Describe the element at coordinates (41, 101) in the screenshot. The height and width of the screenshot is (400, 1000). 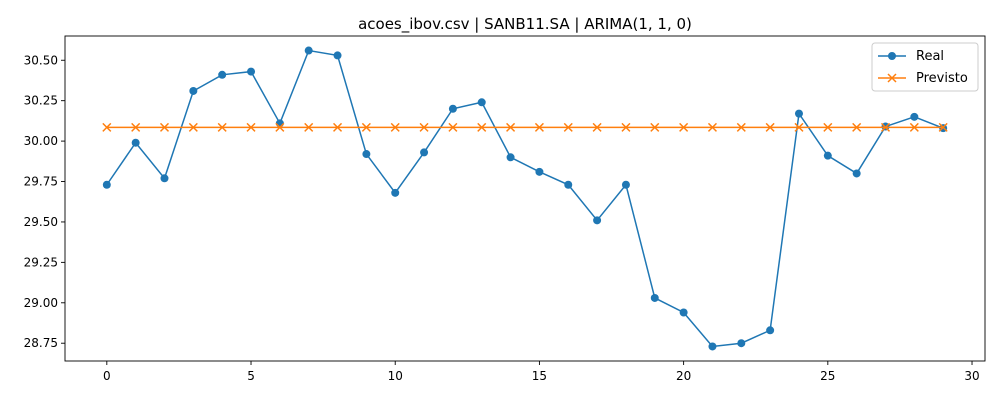
I see `y-tick-label: 30.25` at that location.